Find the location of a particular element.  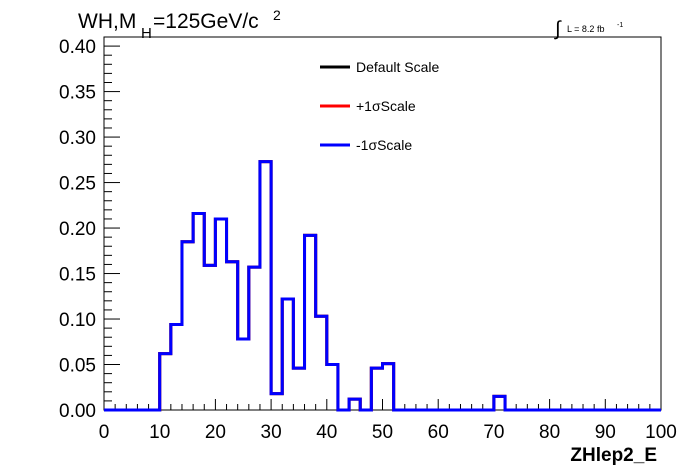

y-tick-label: 0.00 is located at coordinates (77, 411).